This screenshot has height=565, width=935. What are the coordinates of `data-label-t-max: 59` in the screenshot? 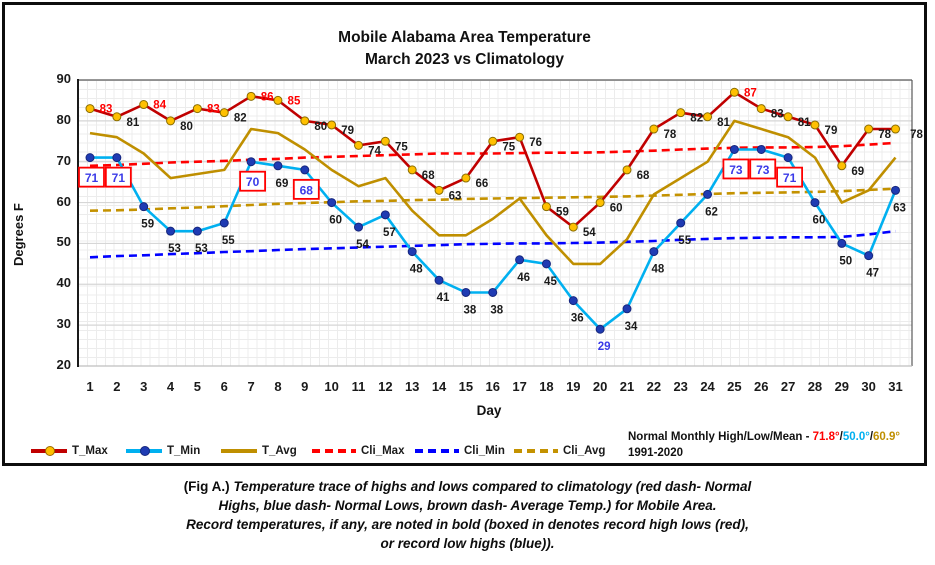 It's located at (562, 213).